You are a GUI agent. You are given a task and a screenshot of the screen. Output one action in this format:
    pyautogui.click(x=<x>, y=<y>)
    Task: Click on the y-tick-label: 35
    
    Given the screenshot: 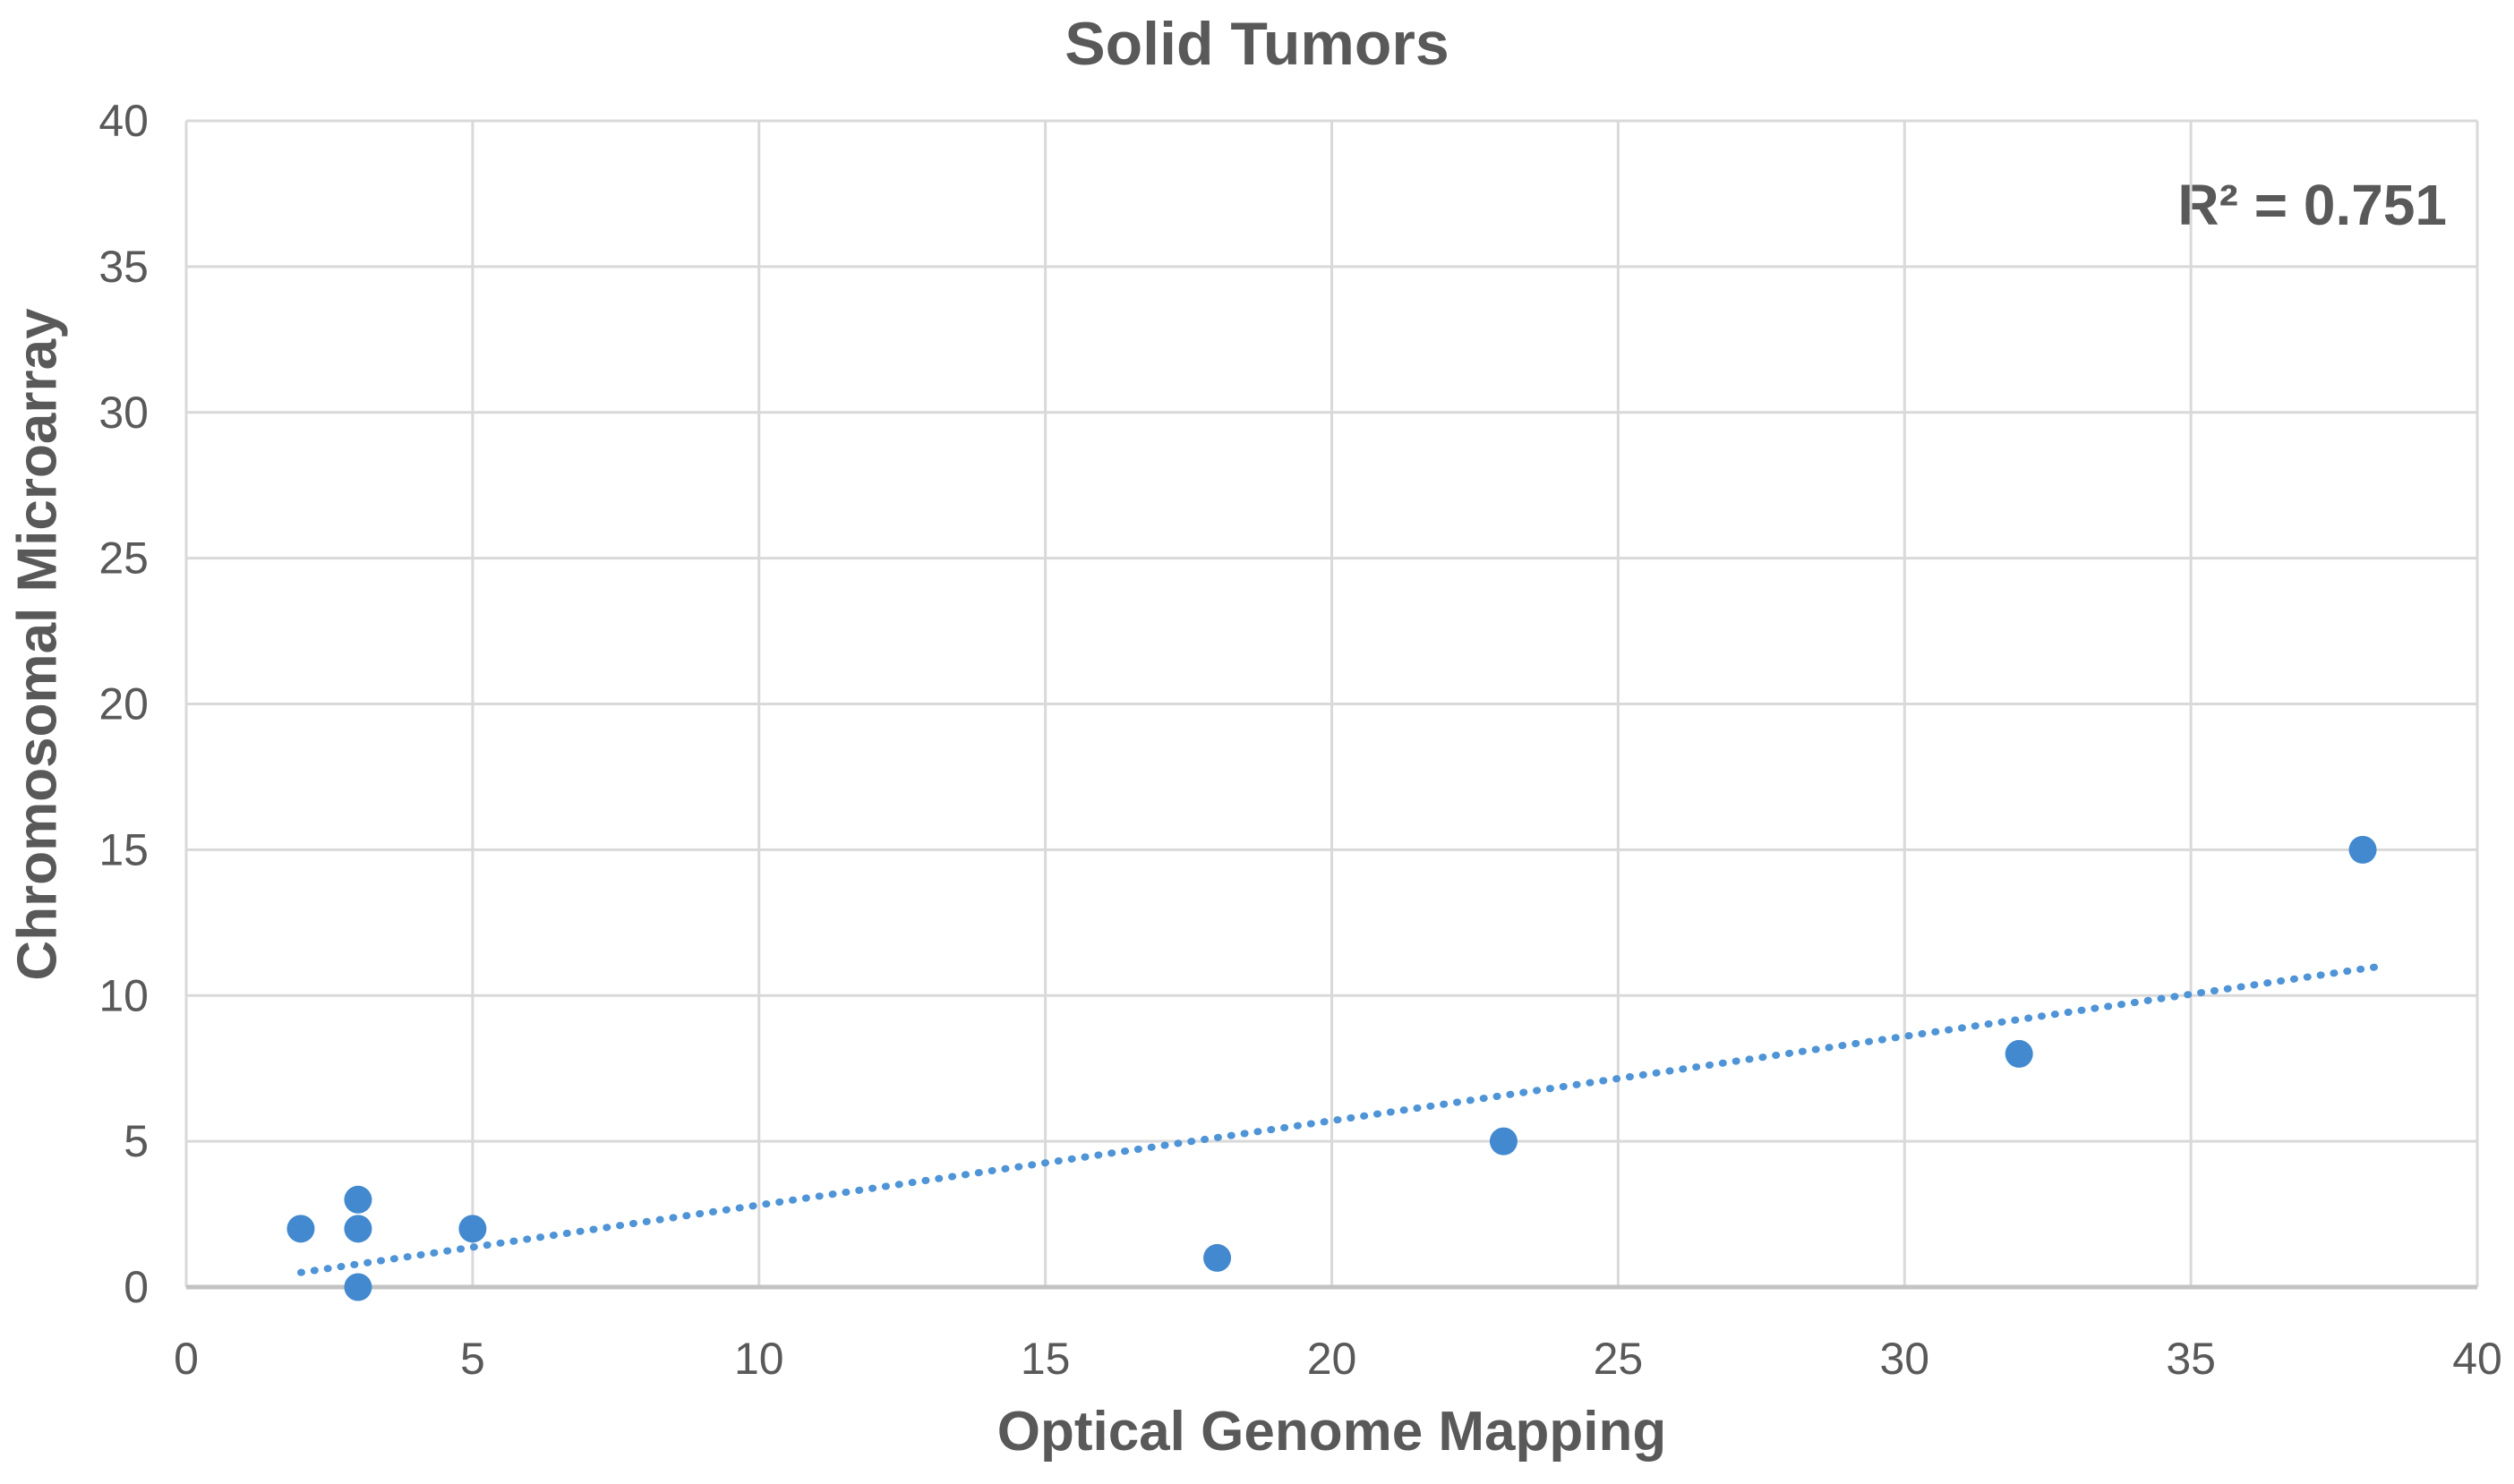 What is the action you would take?
    pyautogui.click(x=124, y=267)
    